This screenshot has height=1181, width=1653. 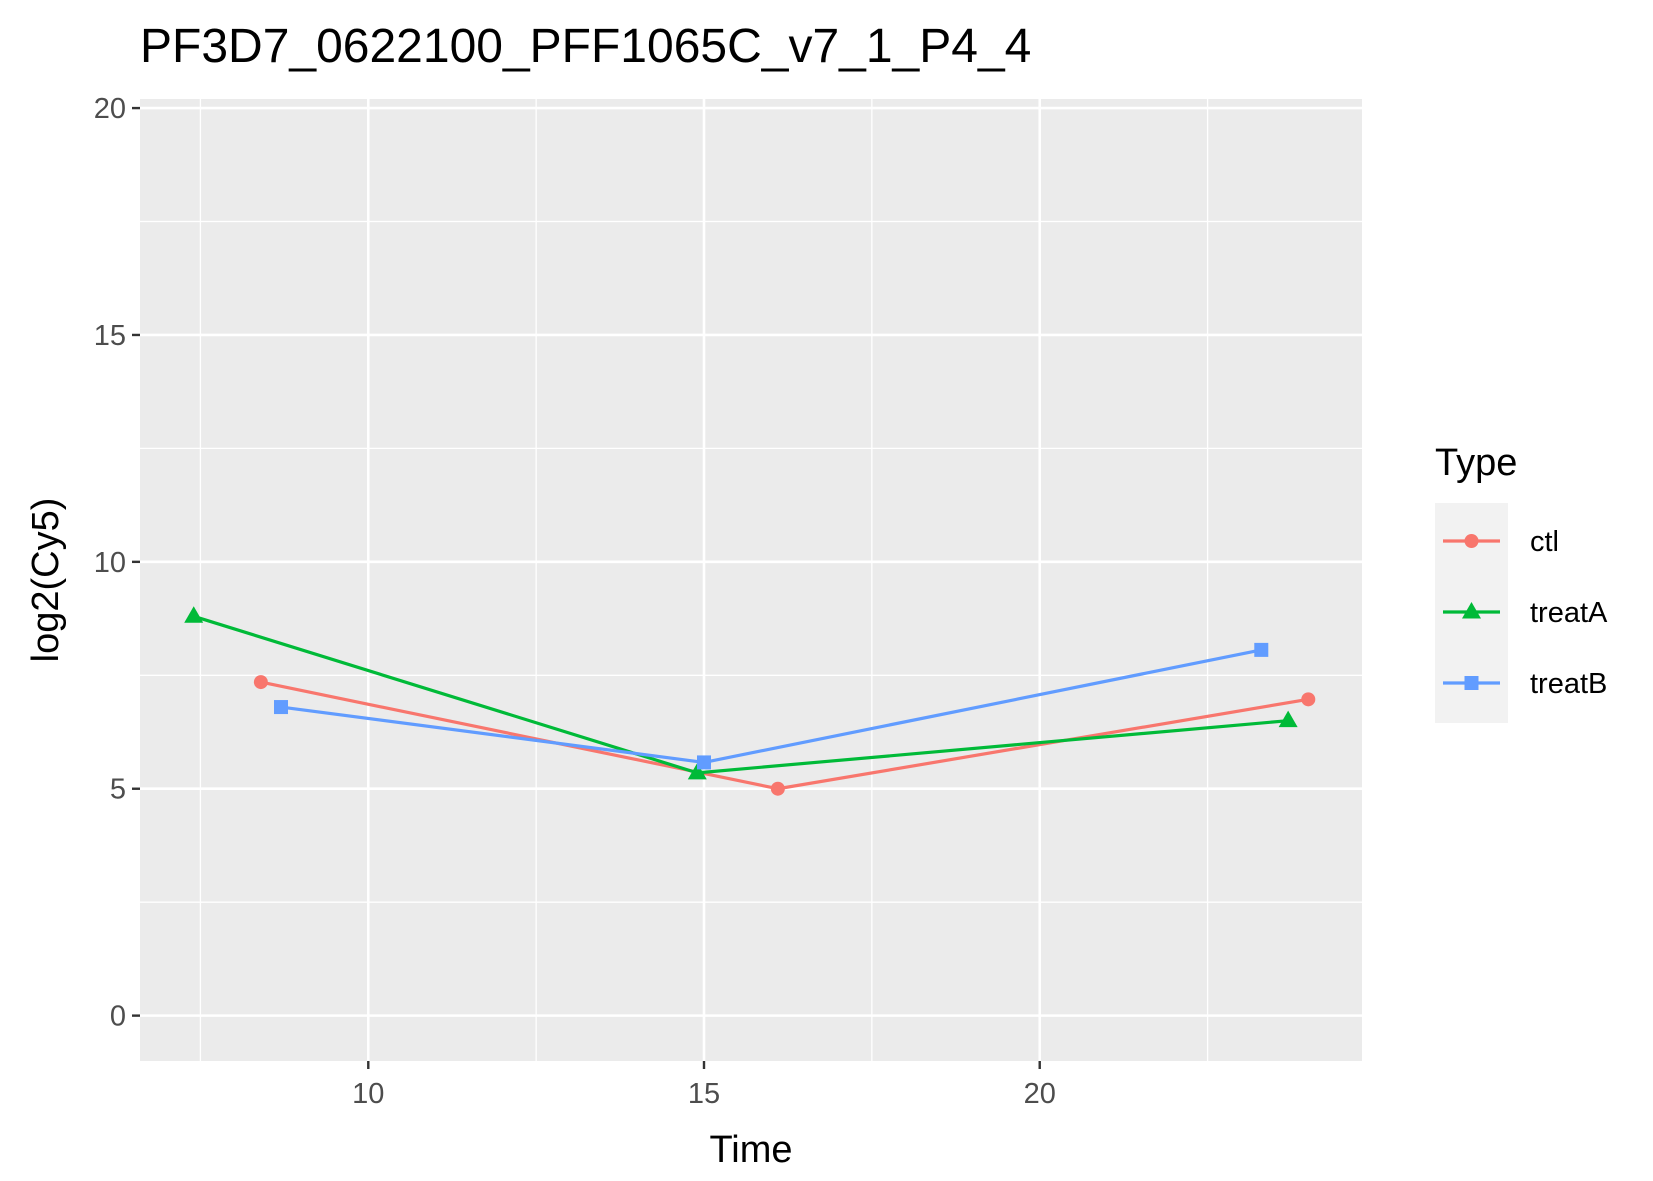 I want to click on chart-title: PF3D7_0622100_PFF1065C_v7_1_P4_4, so click(x=585, y=46).